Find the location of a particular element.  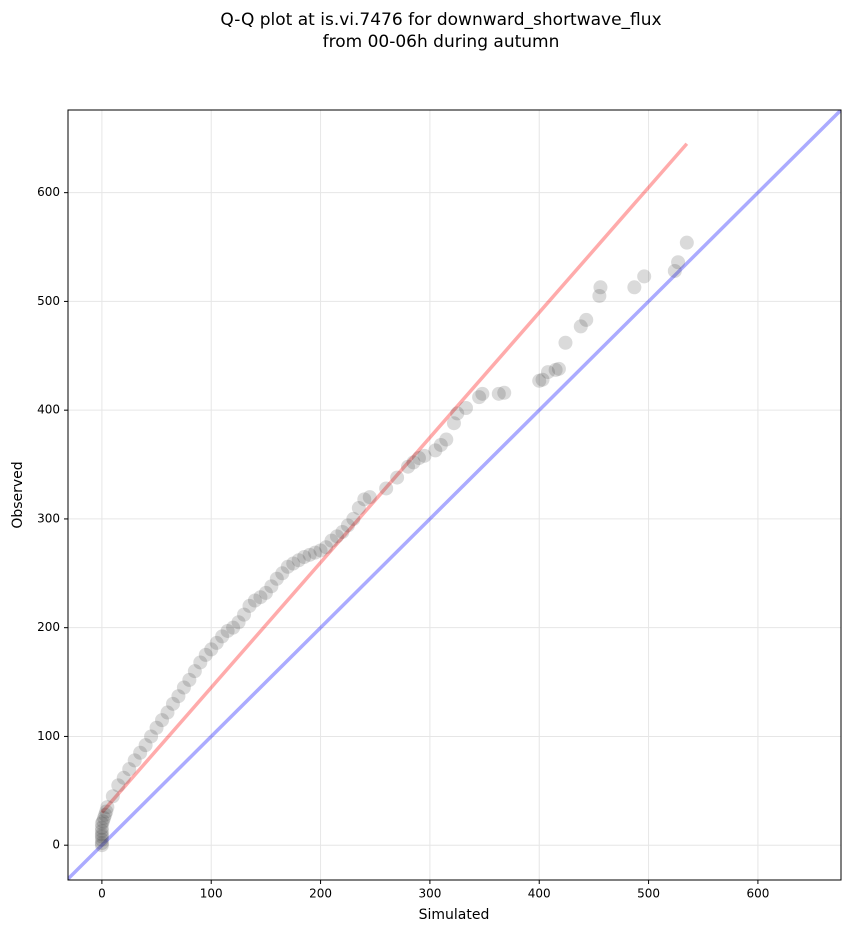

y-tick-label: 300 is located at coordinates (48, 518).